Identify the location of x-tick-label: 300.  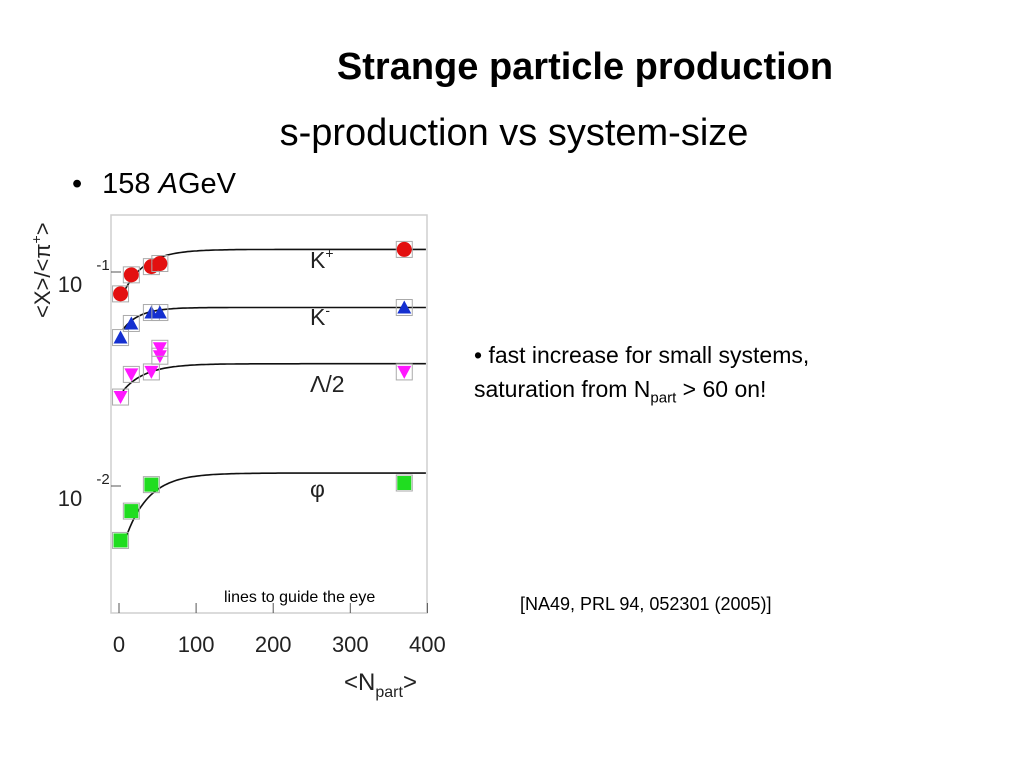
(350, 644).